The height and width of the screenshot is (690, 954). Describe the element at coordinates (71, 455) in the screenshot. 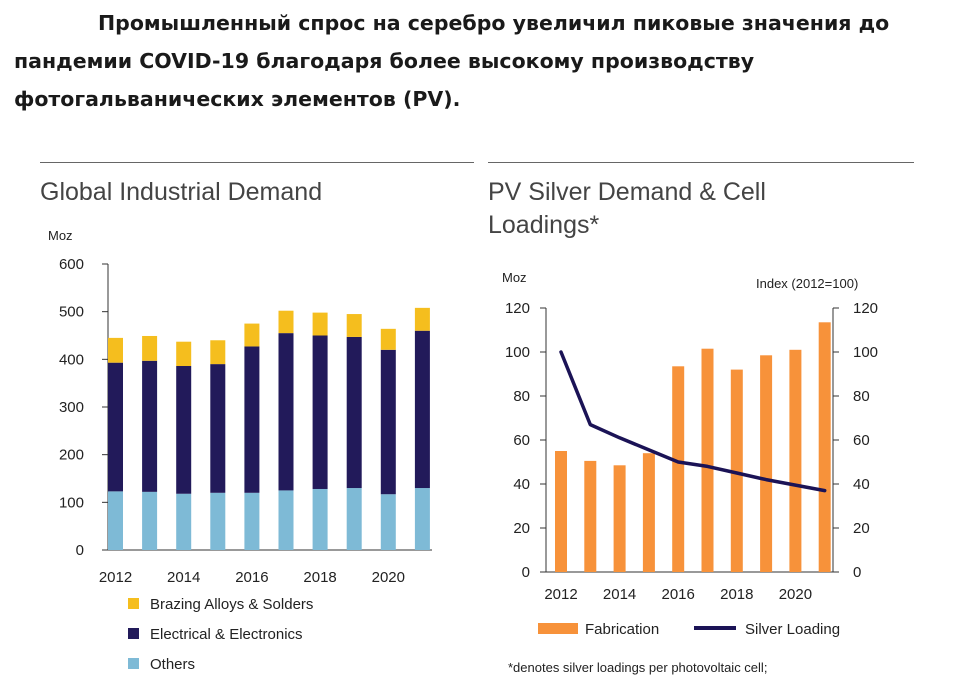

I see `left-y-tick-label: 200` at that location.